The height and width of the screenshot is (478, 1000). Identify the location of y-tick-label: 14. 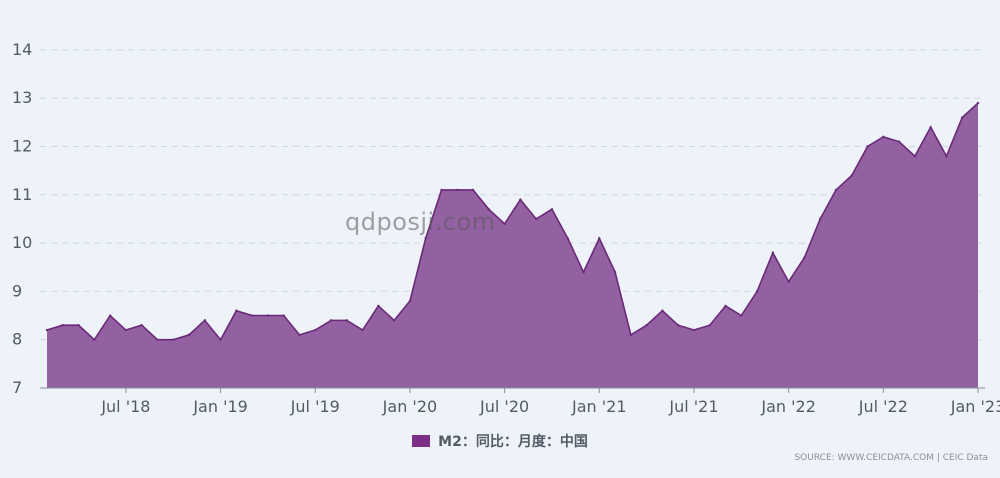
(22, 49).